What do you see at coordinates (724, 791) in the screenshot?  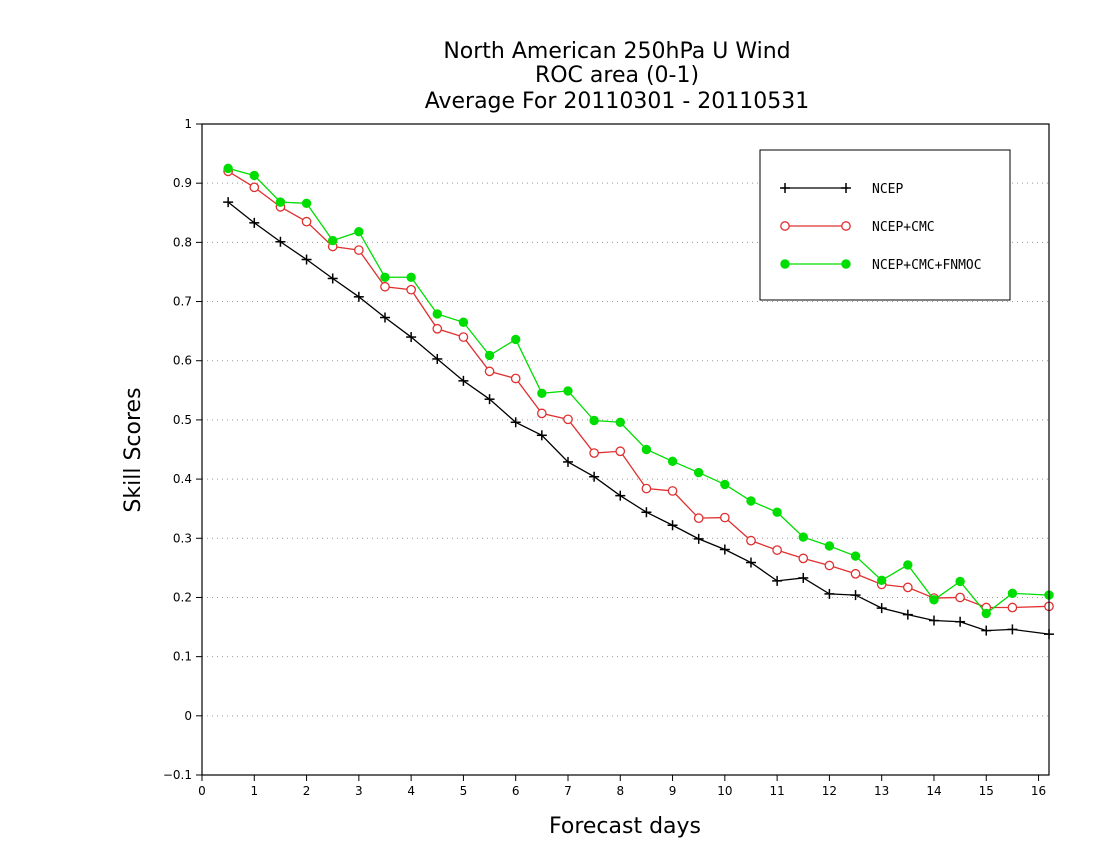 I see `x-tick-label: 10` at bounding box center [724, 791].